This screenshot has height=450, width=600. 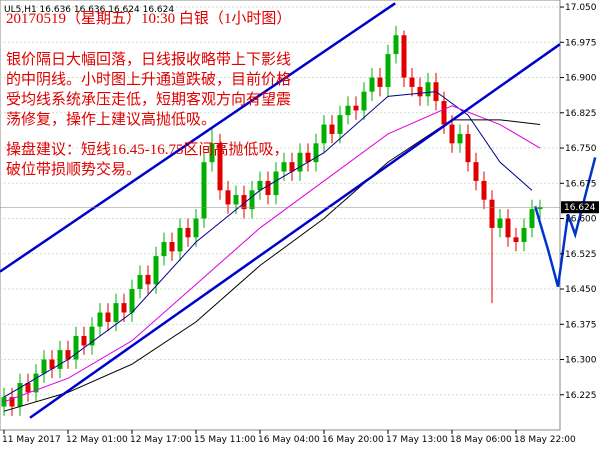 What do you see at coordinates (481, 440) in the screenshot?
I see `x-tick-label: 18 May 06:00` at bounding box center [481, 440].